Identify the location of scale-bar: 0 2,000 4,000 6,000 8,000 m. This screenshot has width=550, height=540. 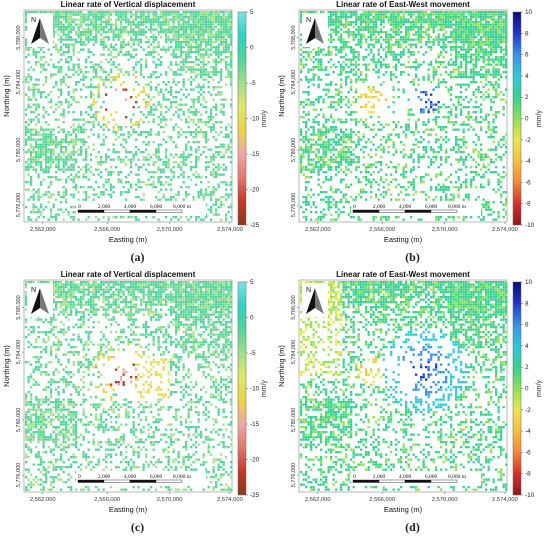
(141, 208).